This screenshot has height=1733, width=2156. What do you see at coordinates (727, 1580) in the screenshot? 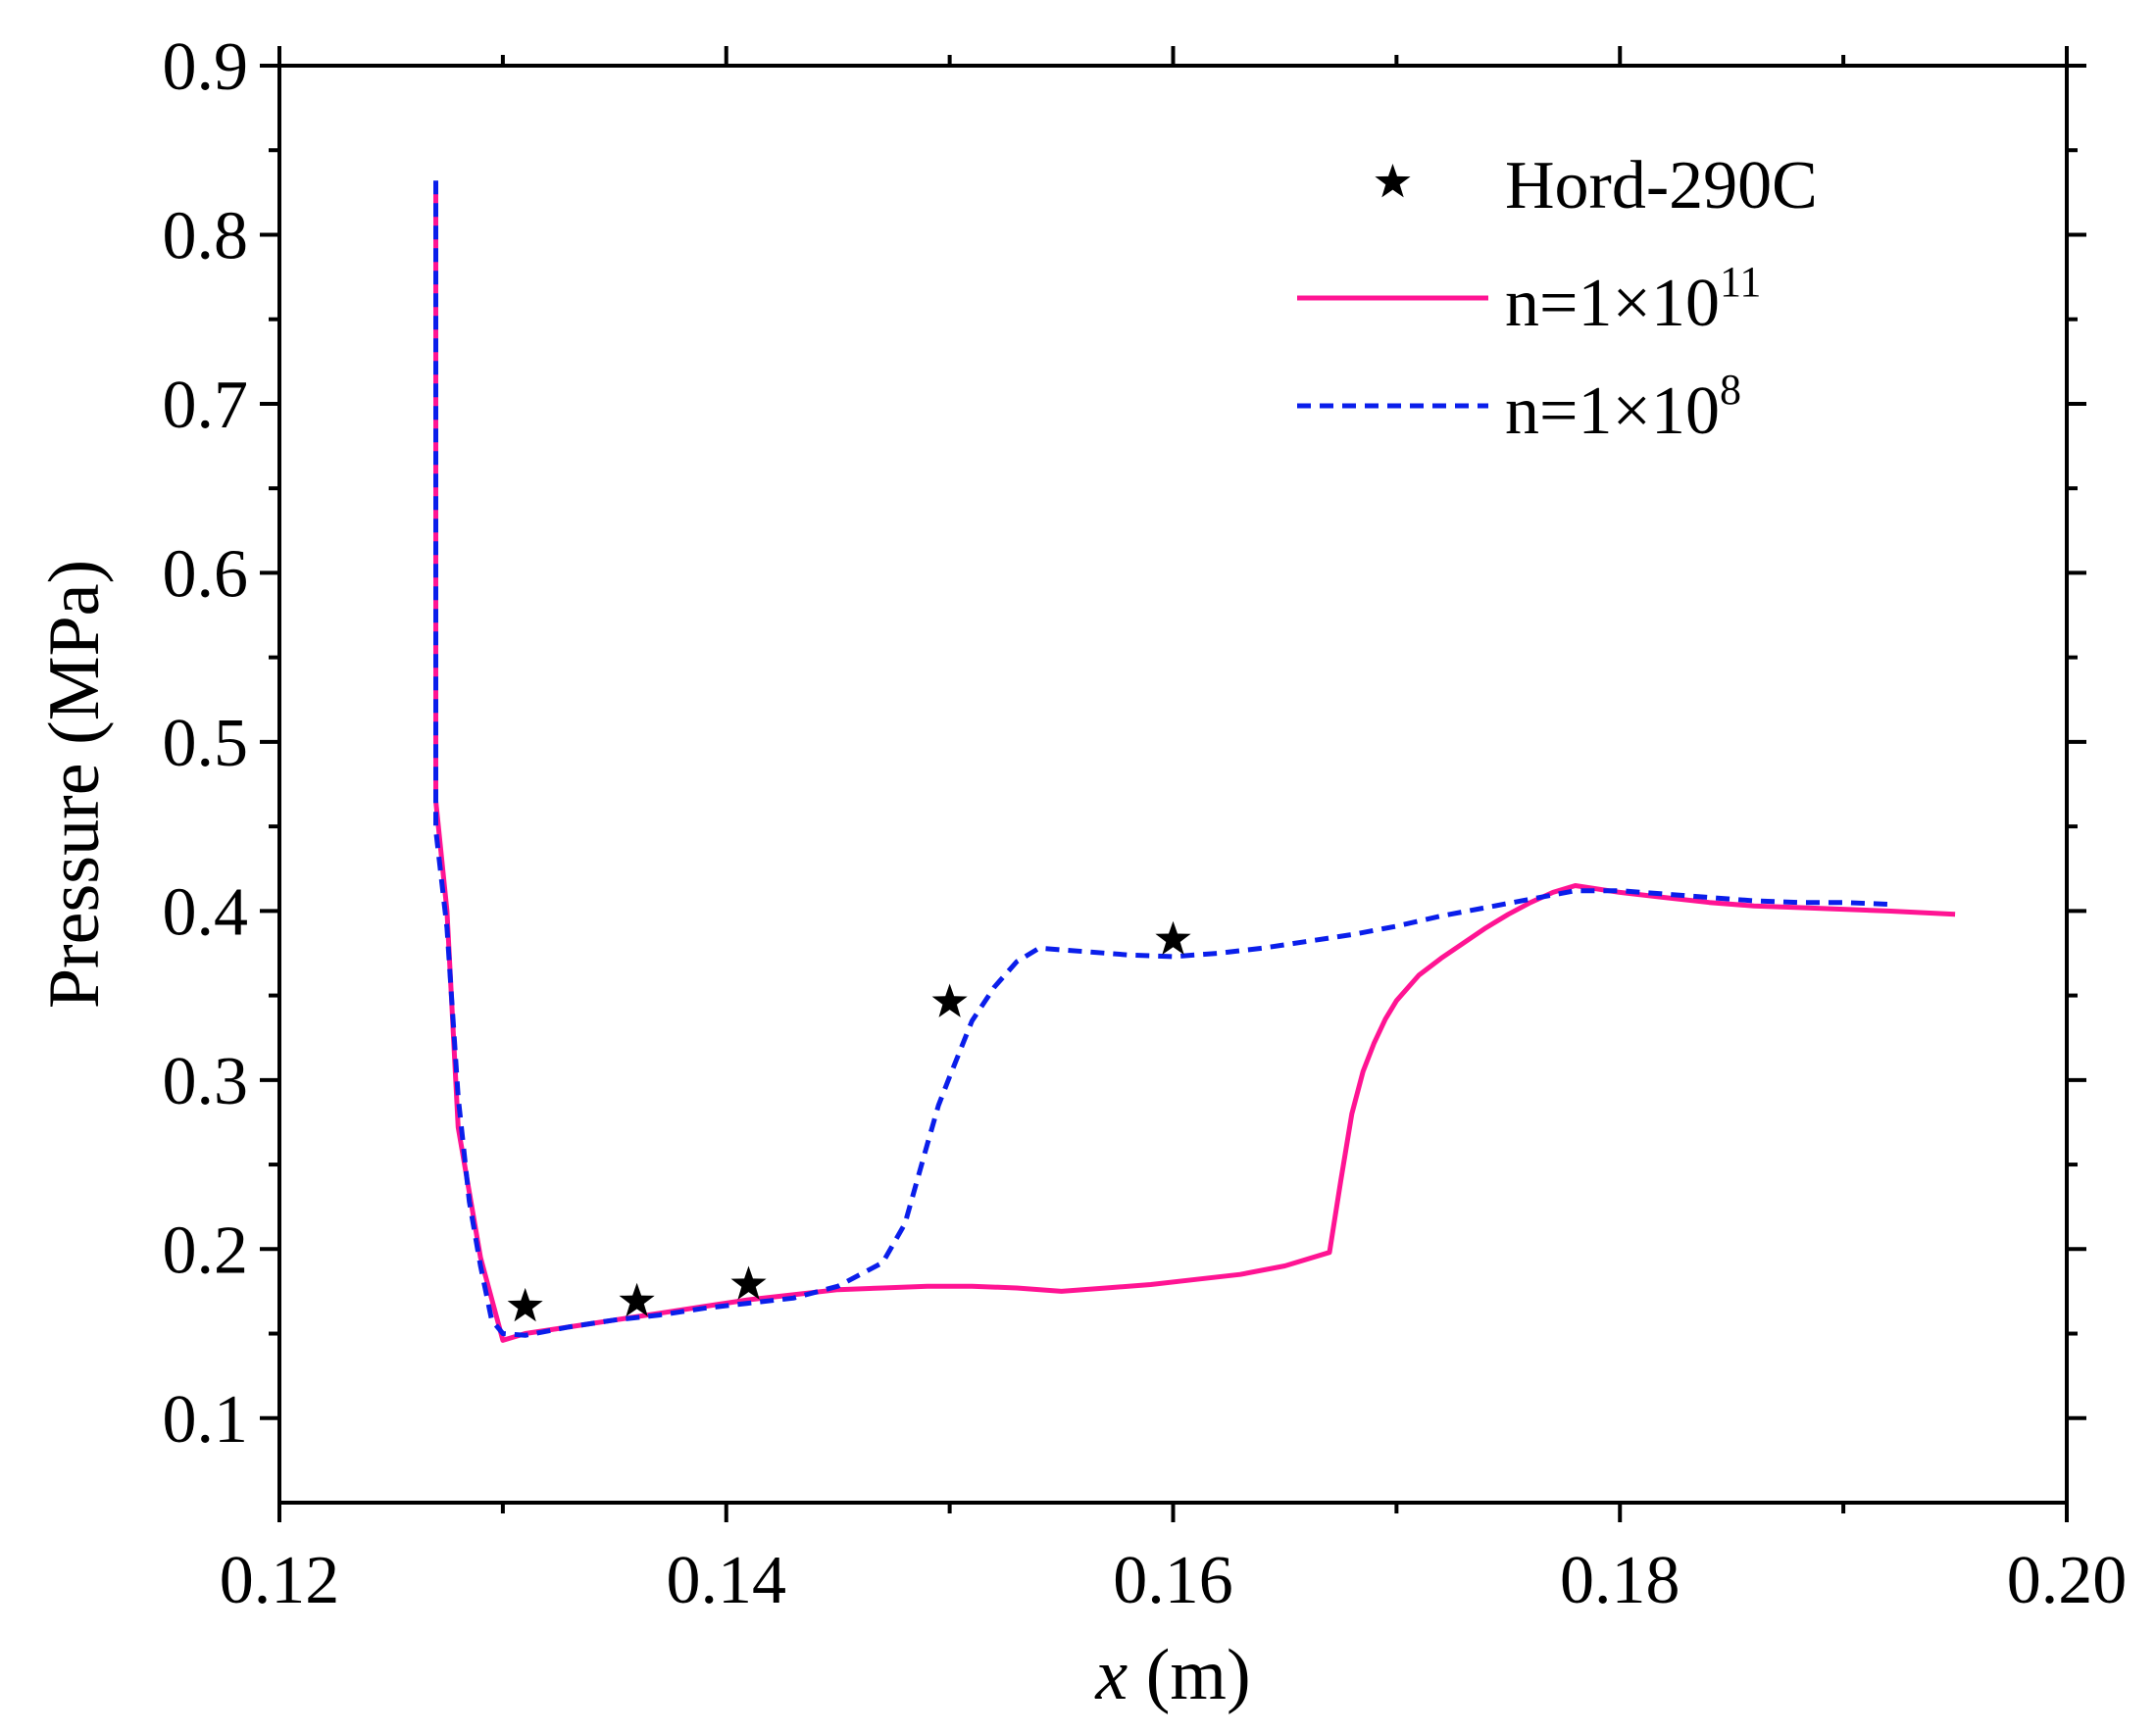
I see `x-tick-label: 0.14` at bounding box center [727, 1580].